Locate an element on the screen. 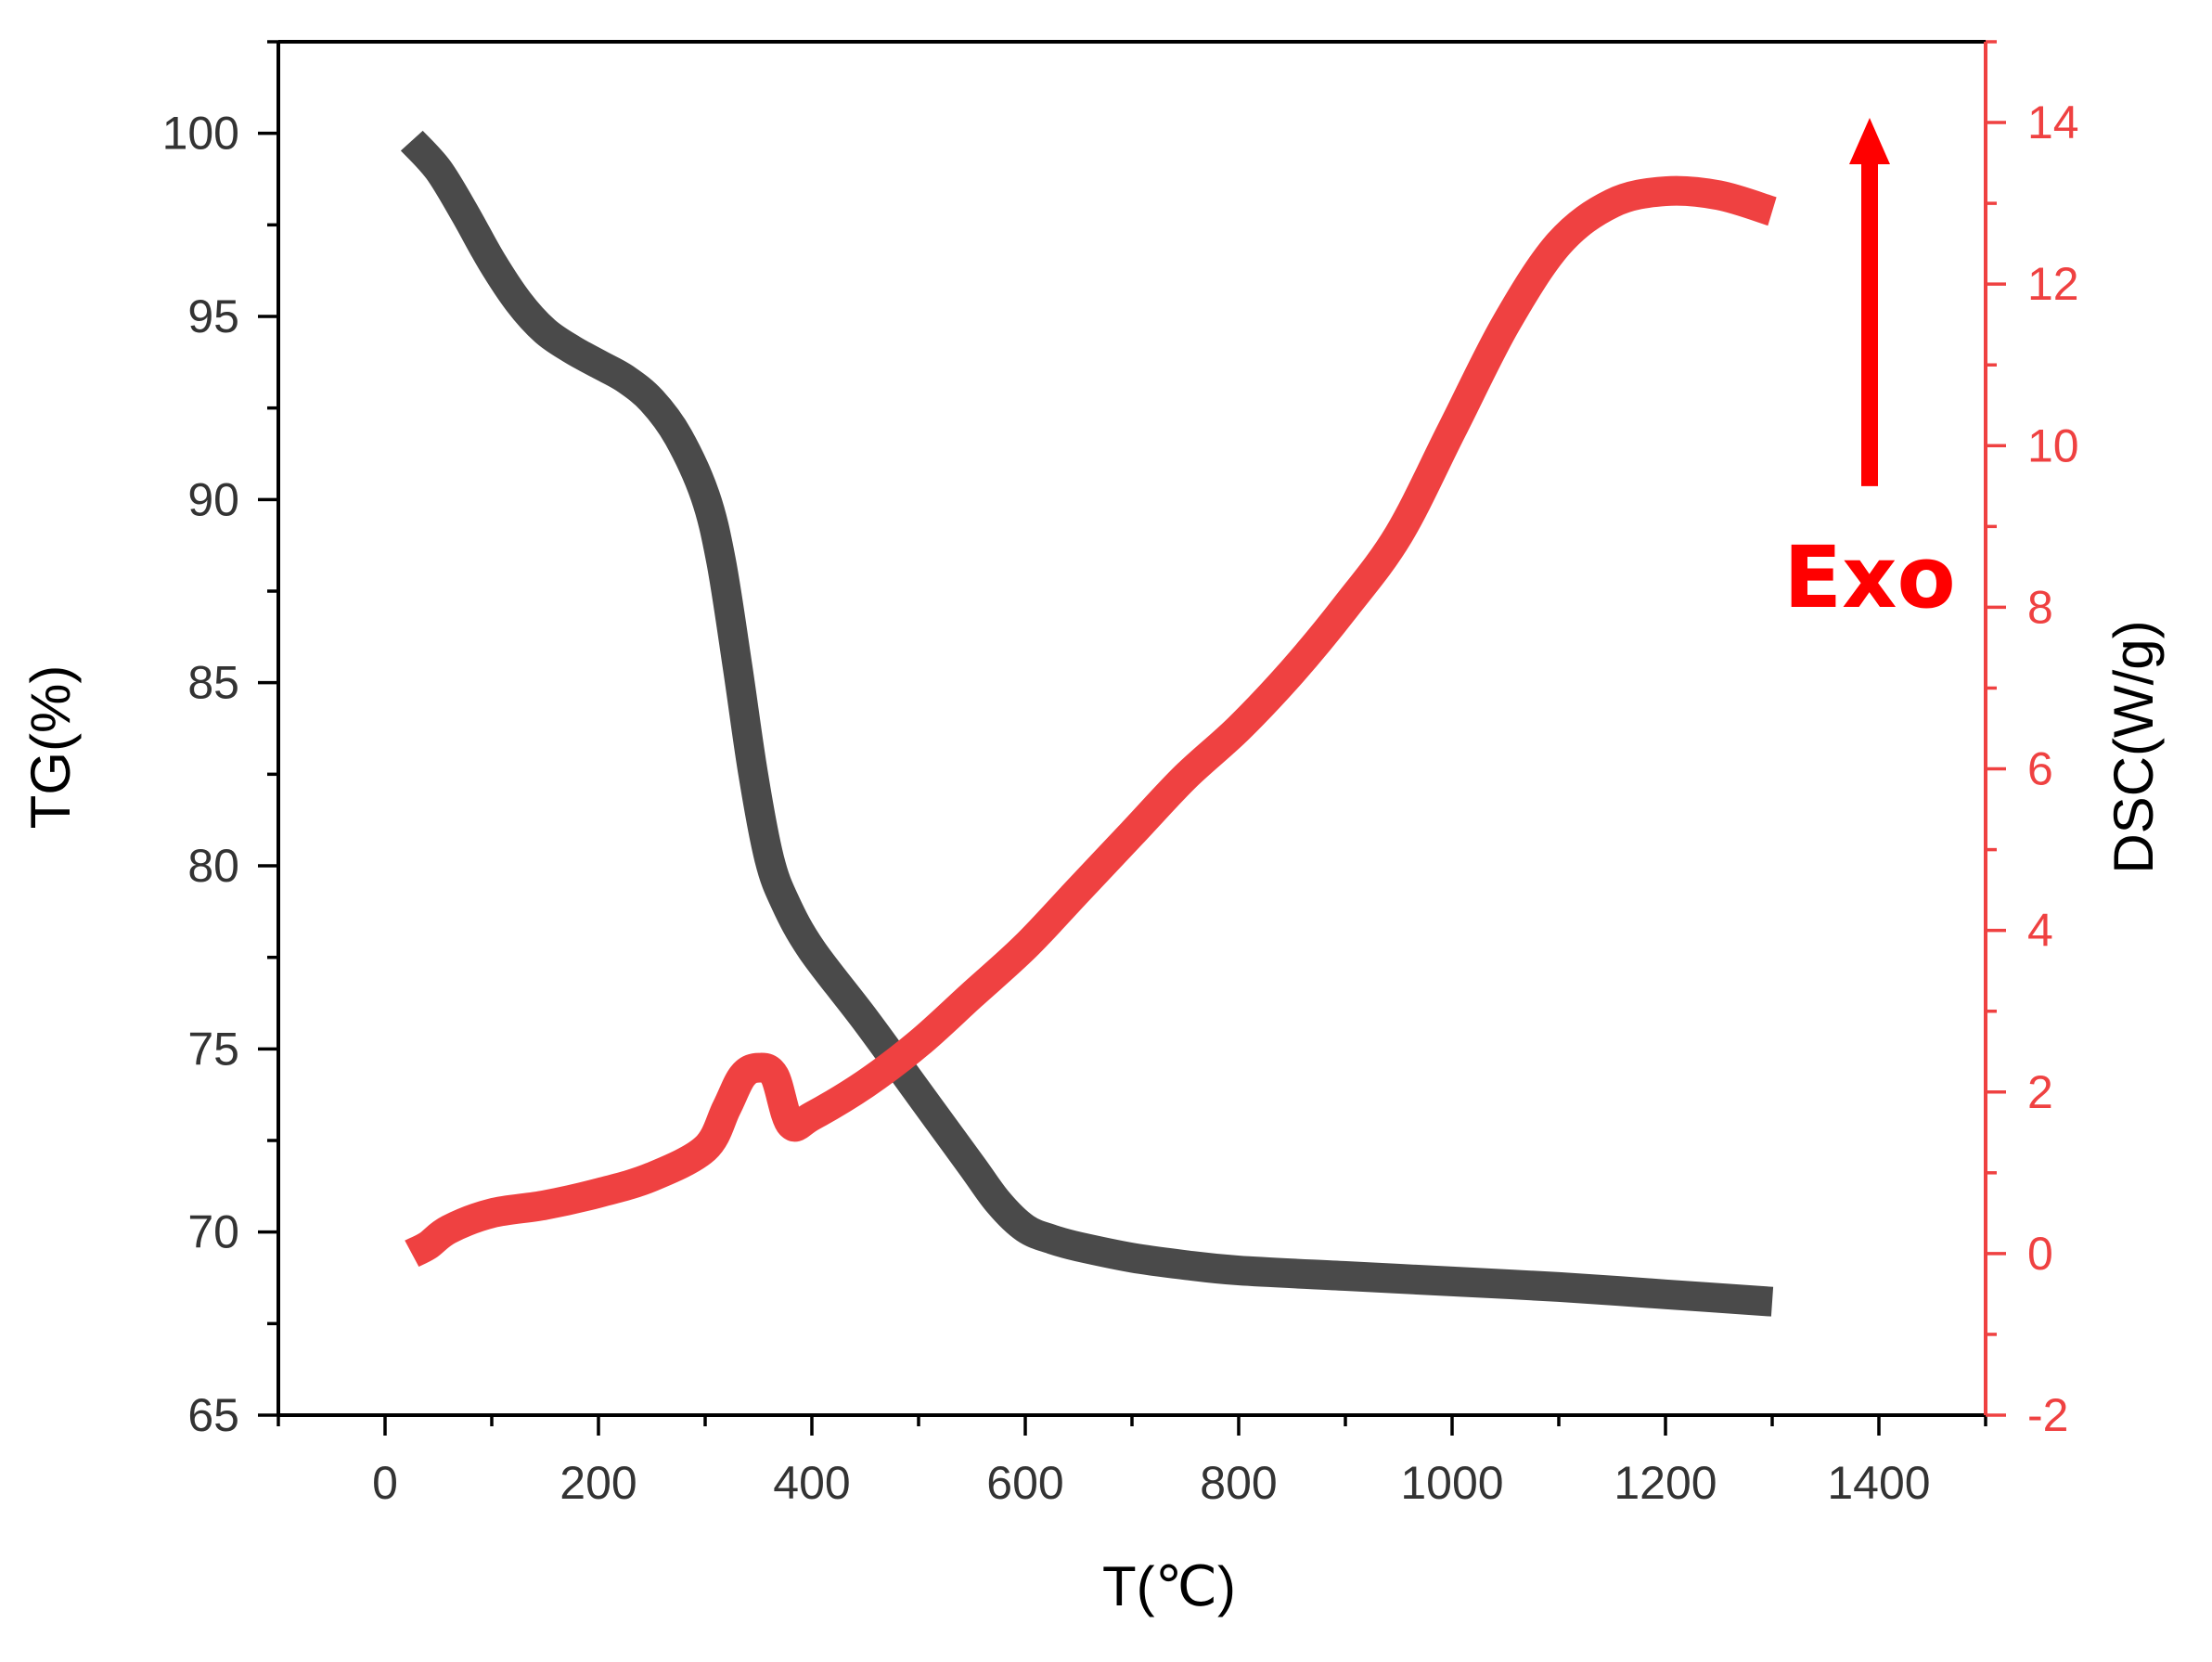  y2-tick-label: 8 is located at coordinates (2040, 607).